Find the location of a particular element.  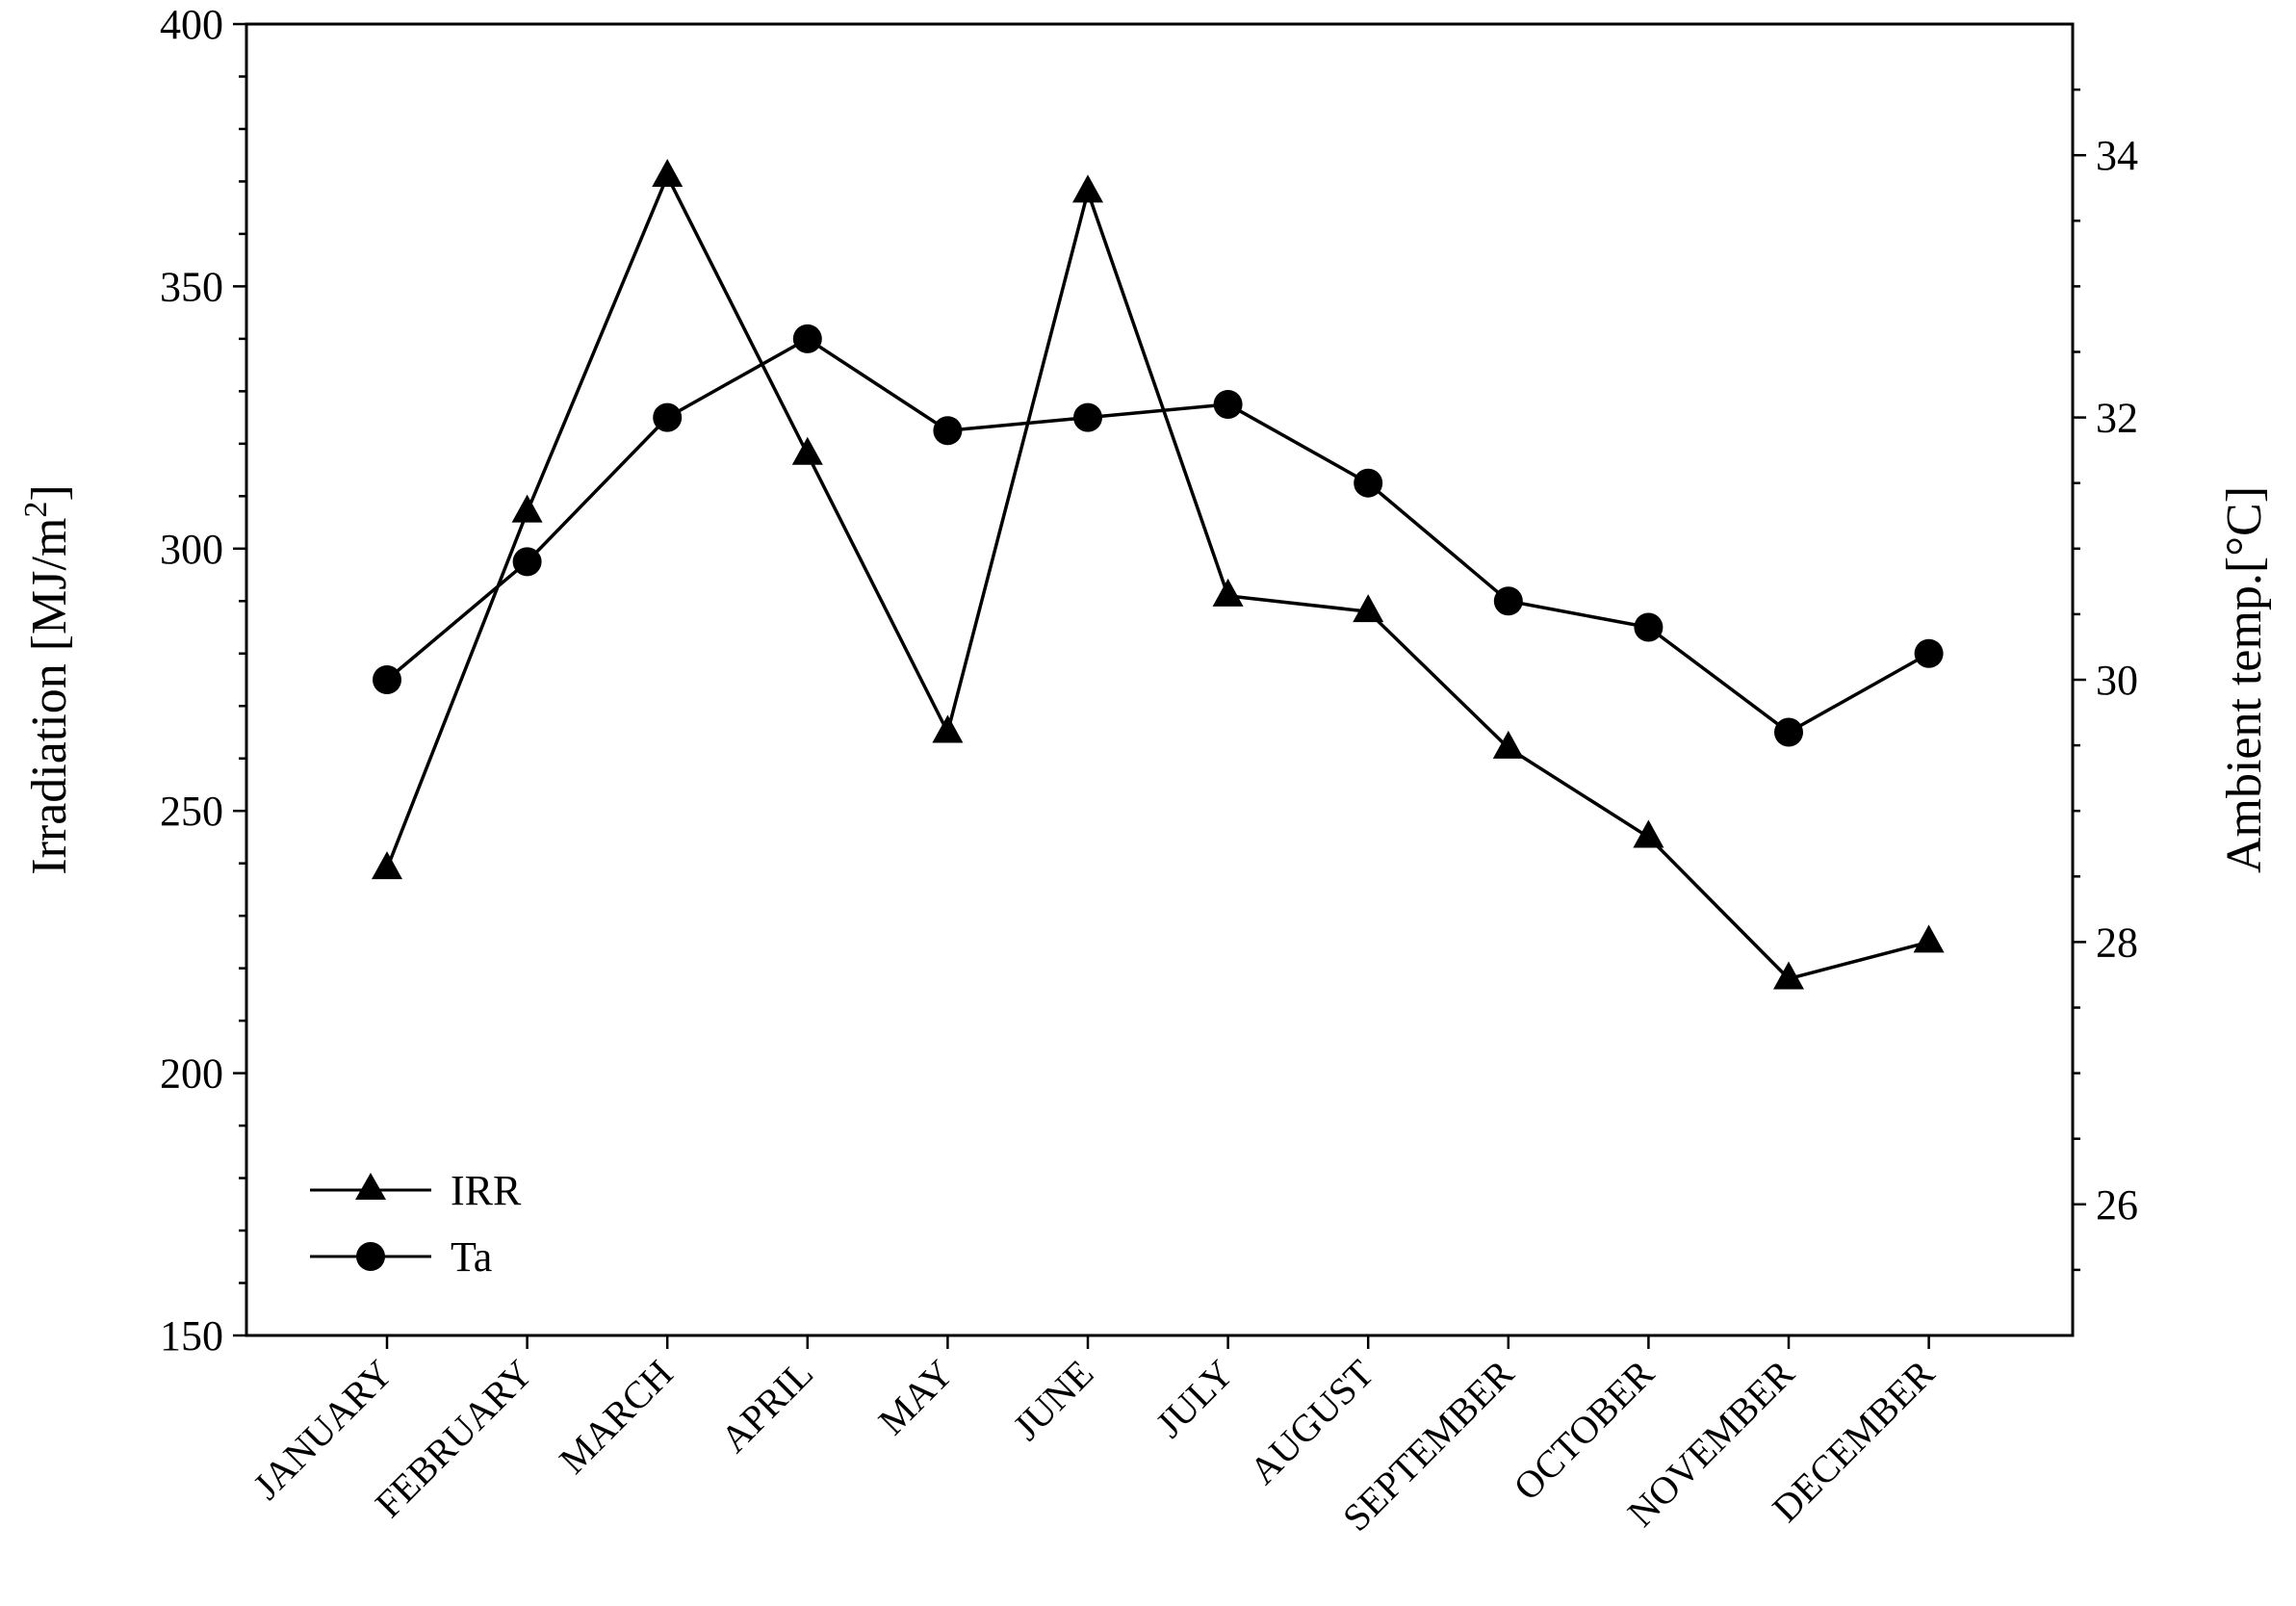

left-axis-title-main: Irradiation [MJ/m is located at coordinates (49, 696).